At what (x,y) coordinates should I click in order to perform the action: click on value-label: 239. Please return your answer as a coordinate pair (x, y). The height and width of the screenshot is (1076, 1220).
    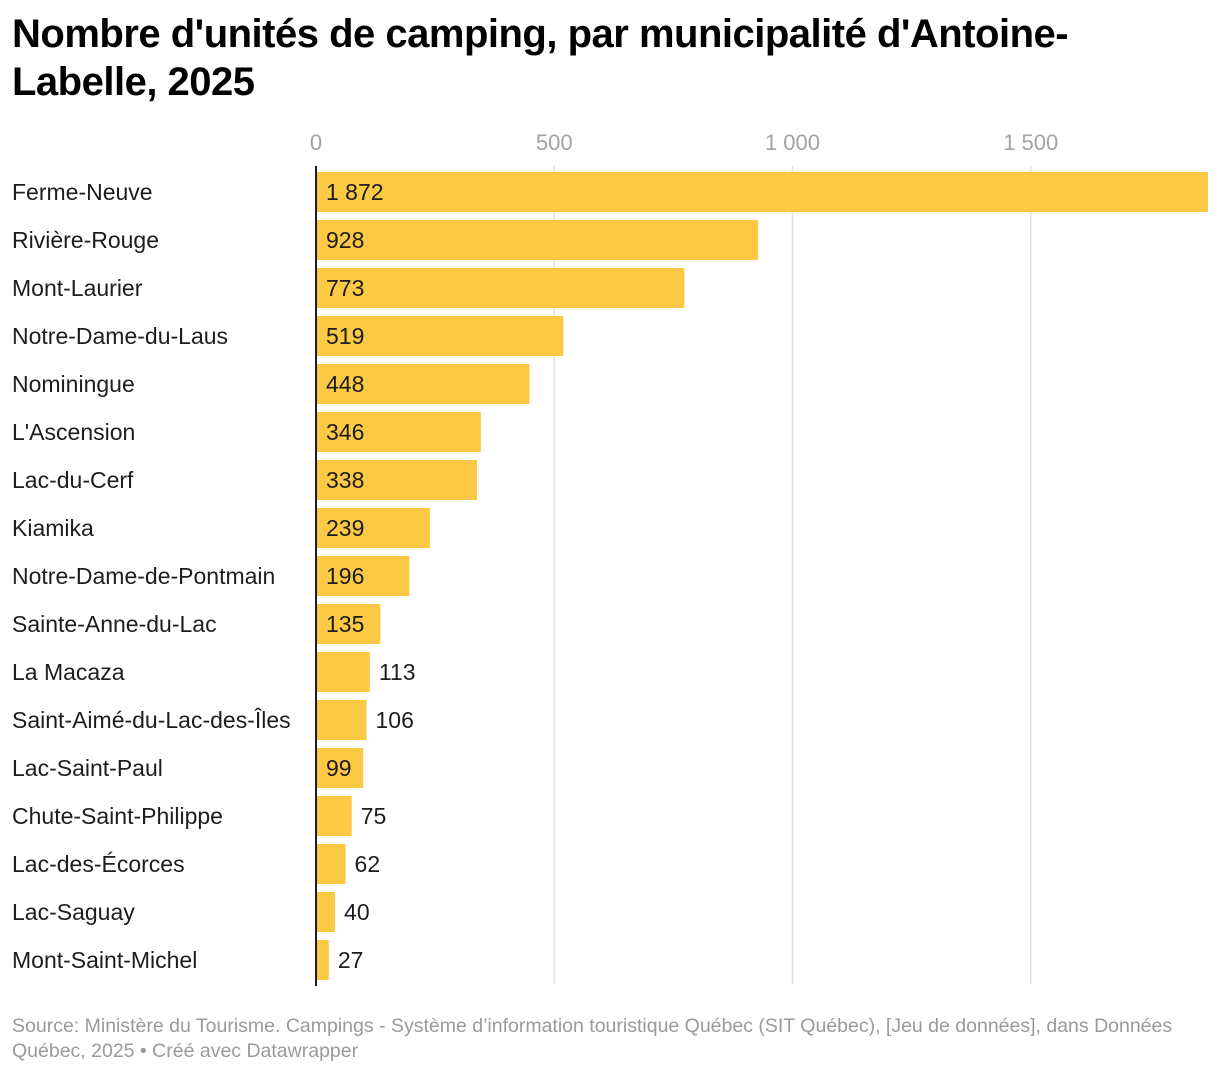
    Looking at the image, I should click on (345, 528).